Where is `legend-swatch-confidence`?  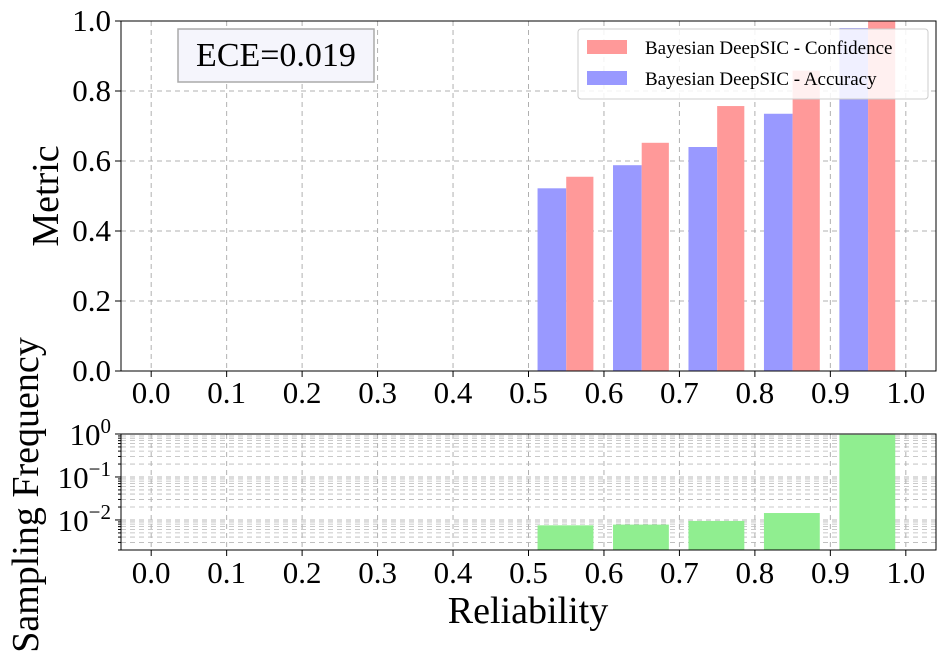 legend-swatch-confidence is located at coordinates (607, 47).